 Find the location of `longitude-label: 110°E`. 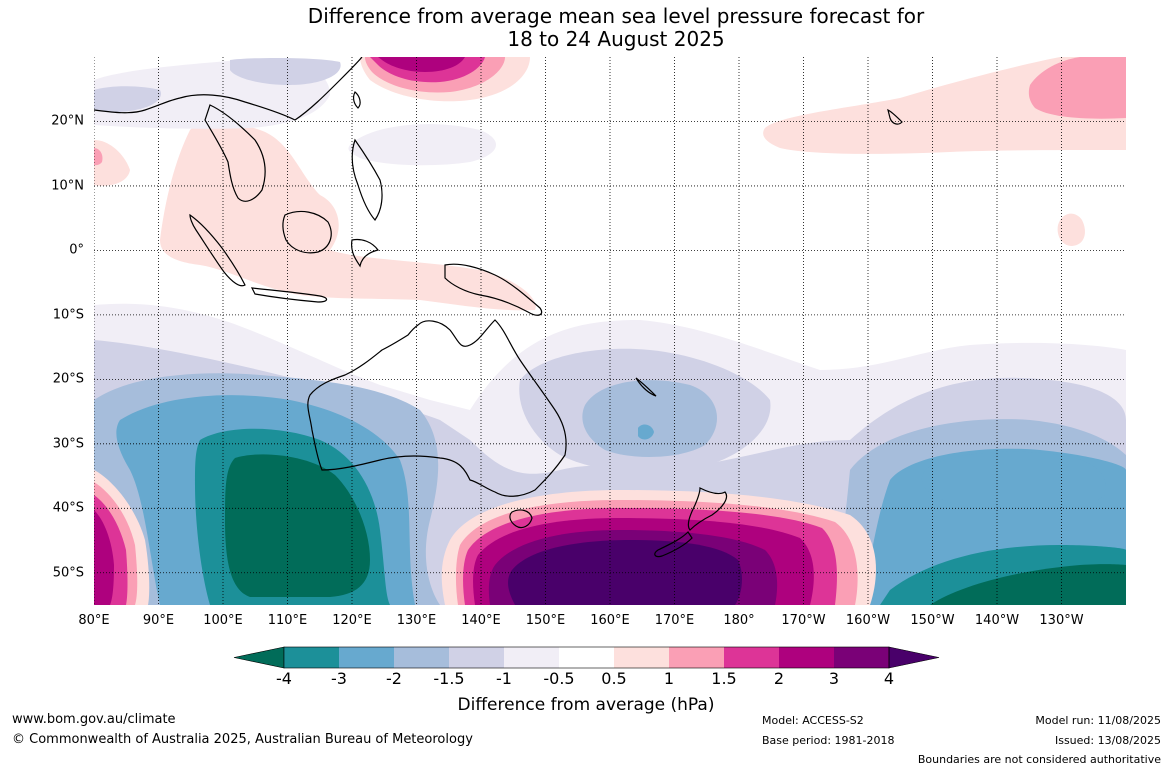

longitude-label: 110°E is located at coordinates (287, 620).